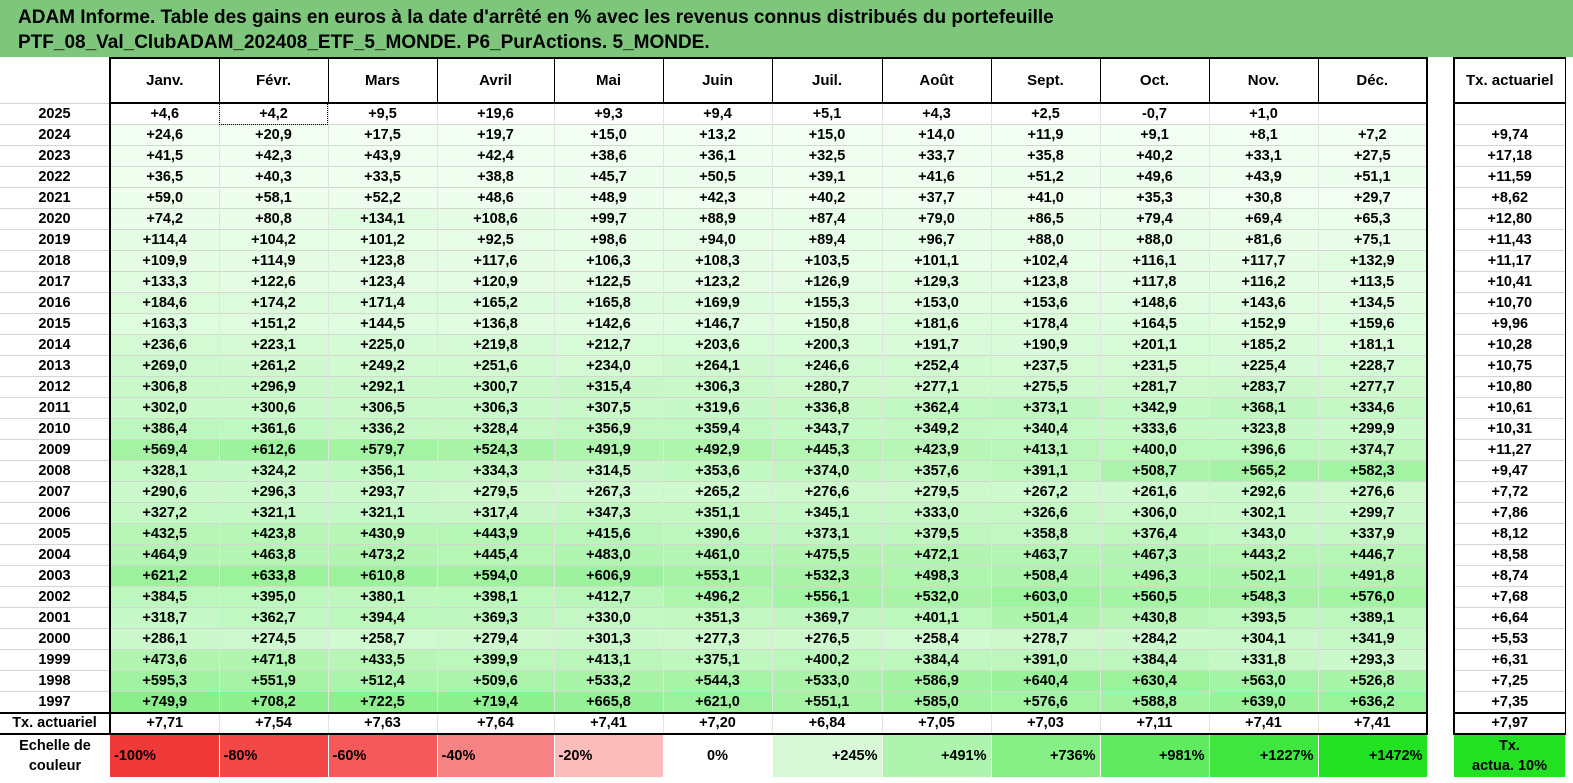 The width and height of the screenshot is (1573, 783). I want to click on gain-cell: +19,7, so click(496, 135).